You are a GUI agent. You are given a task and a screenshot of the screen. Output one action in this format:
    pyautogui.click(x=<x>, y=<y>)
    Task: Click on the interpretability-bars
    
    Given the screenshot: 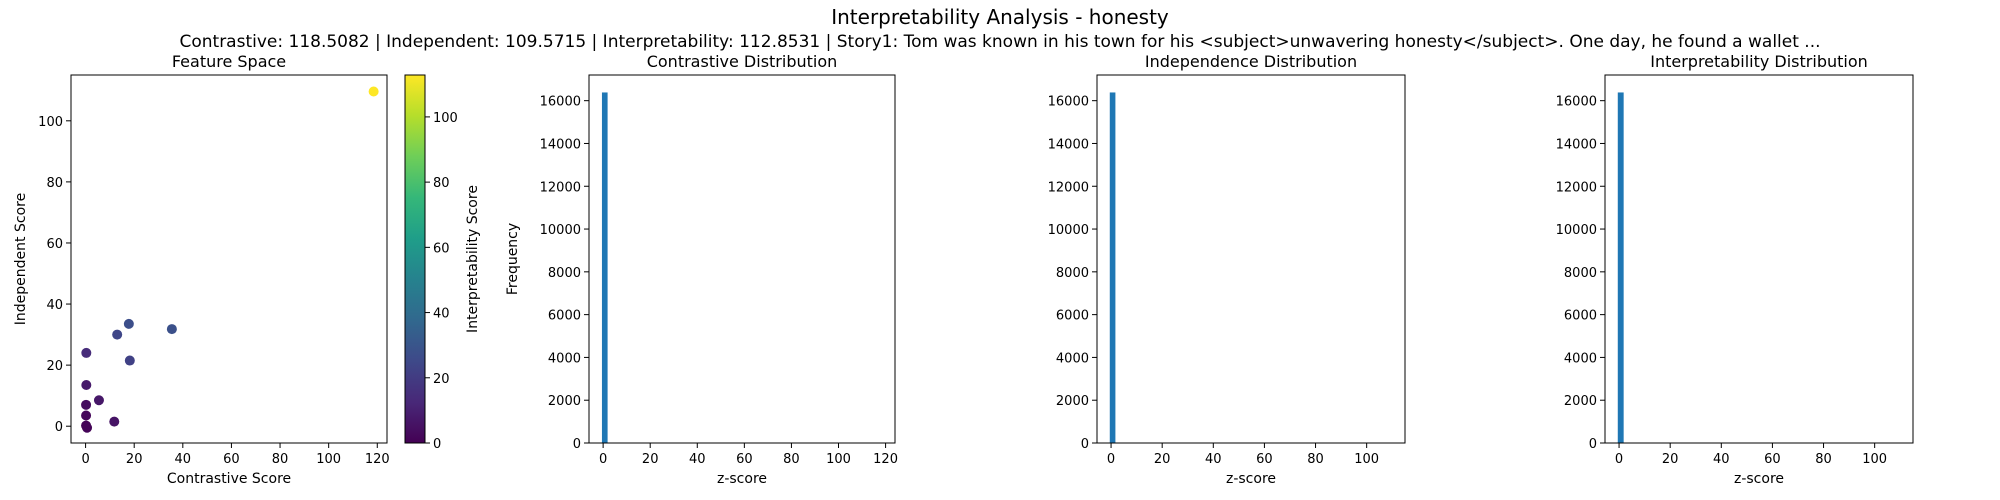 What is the action you would take?
    pyautogui.click(x=1620, y=267)
    